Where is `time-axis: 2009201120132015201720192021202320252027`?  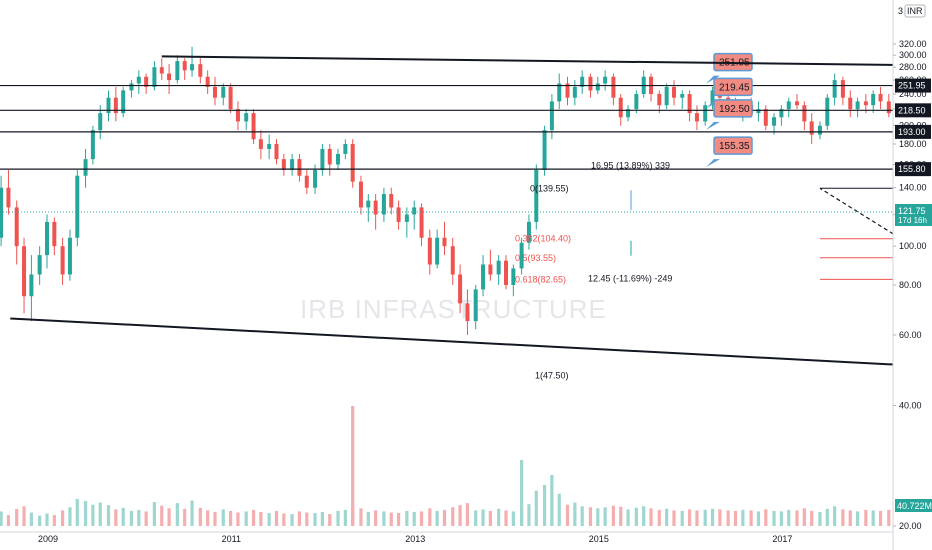
time-axis: 2009201120132015201720192021202320252027 is located at coordinates (466, 537).